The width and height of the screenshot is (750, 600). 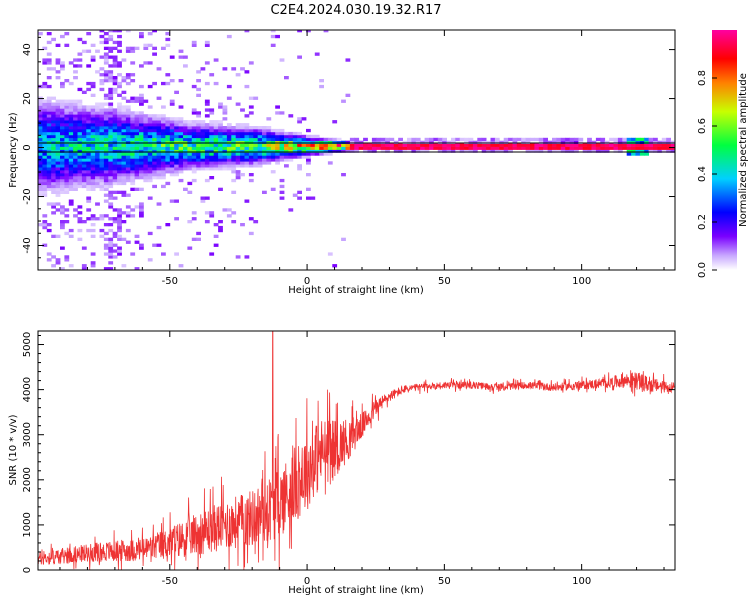 What do you see at coordinates (702, 174) in the screenshot?
I see `colorbar-tick-label: 0.4` at bounding box center [702, 174].